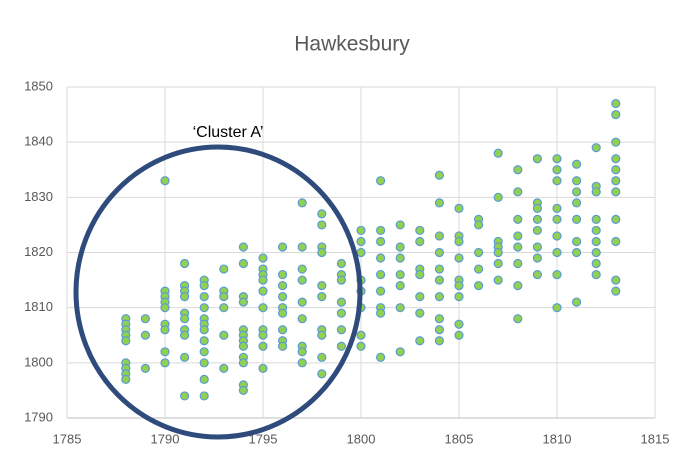 The height and width of the screenshot is (464, 688). I want to click on x-tick-label: 1795, so click(263, 438).